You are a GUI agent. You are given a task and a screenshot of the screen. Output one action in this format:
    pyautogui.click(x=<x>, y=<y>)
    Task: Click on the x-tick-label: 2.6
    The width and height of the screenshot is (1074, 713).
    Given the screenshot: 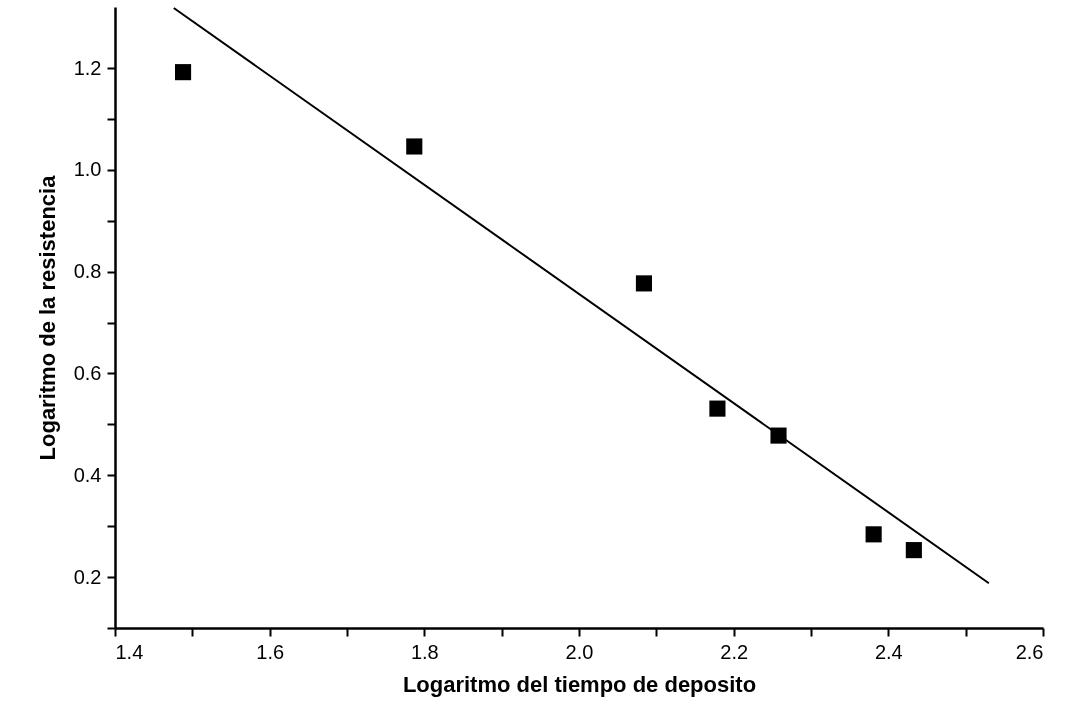 What is the action you would take?
    pyautogui.click(x=1029, y=651)
    